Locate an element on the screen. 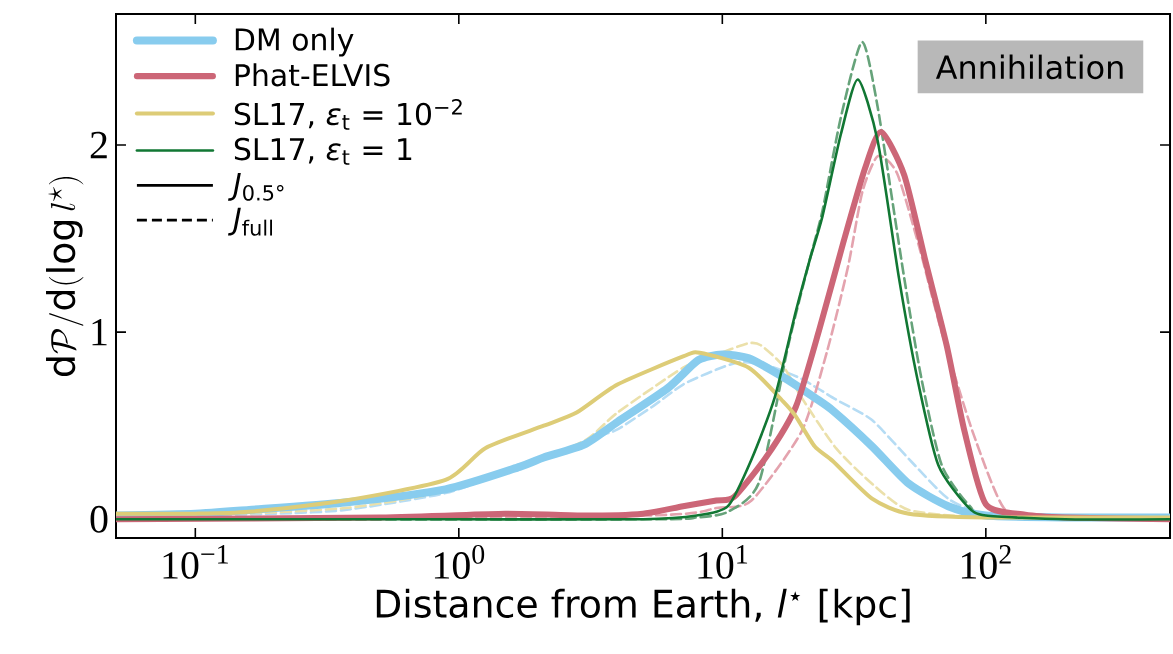 The height and width of the screenshot is (654, 1173). legend-label: J$_{full}$ is located at coordinates (250, 221).